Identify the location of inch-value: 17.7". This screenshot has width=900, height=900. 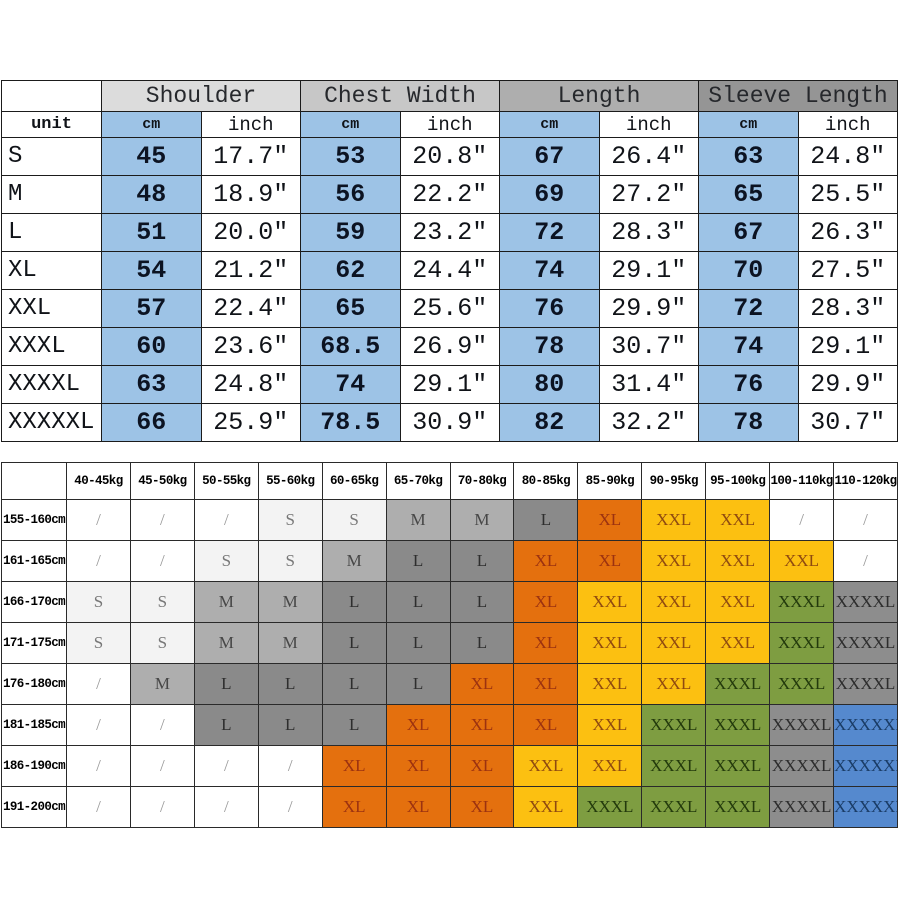
(250, 156).